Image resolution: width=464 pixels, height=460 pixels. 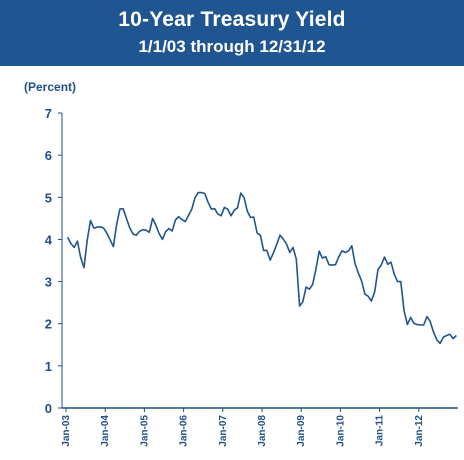 What do you see at coordinates (262, 431) in the screenshot?
I see `x-tick-label: Jan-08` at bounding box center [262, 431].